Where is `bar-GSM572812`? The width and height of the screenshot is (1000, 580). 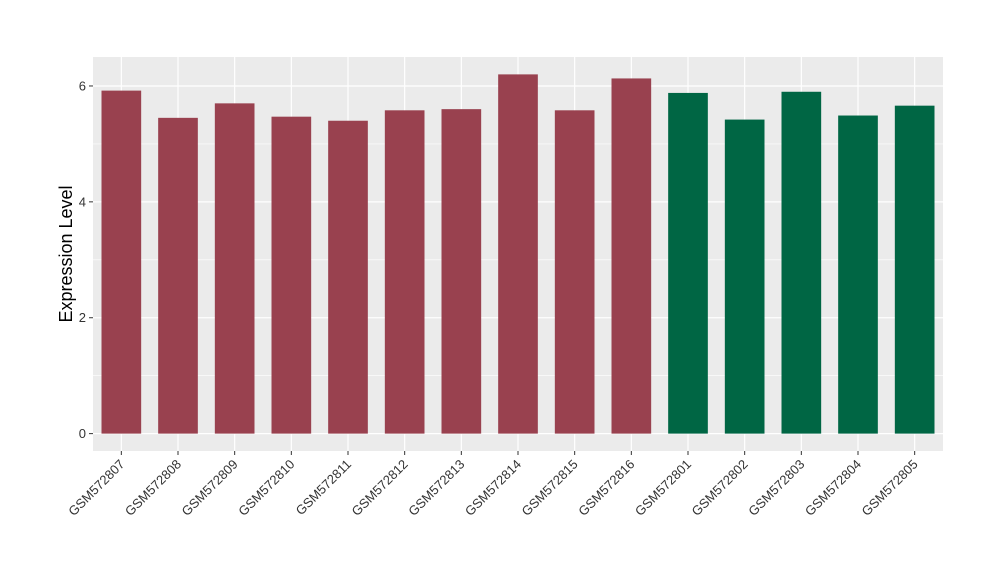
bar-GSM572812 is located at coordinates (404, 272).